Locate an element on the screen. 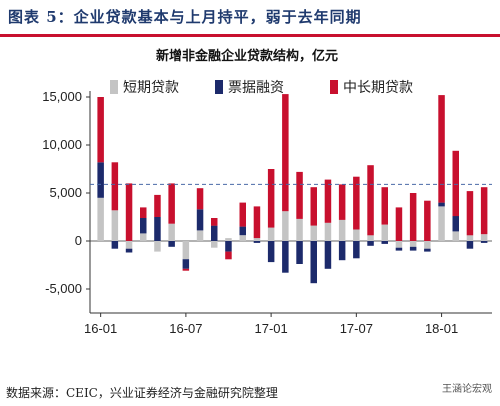 This screenshot has width=500, height=406. watermark-logo: 王涵论宏观 is located at coordinates (467, 389).